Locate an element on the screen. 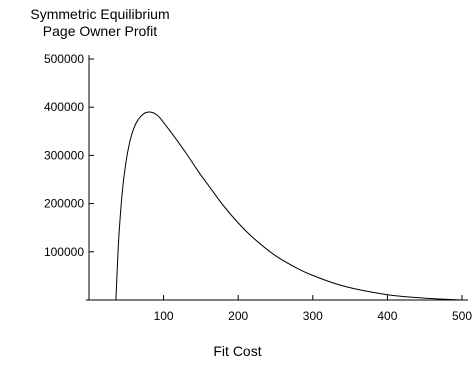 The width and height of the screenshot is (475, 367). x-tick-label: 400 is located at coordinates (387, 316).